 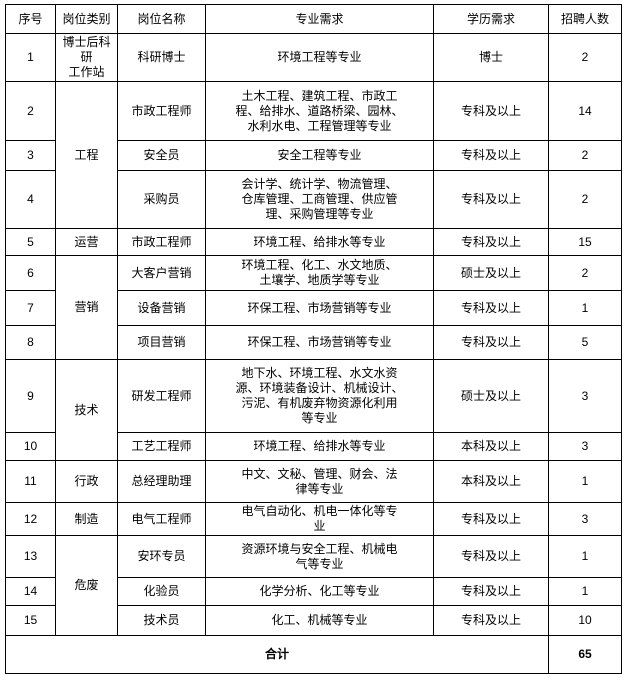 I want to click on position-cell: 采购员, so click(x=161, y=199).